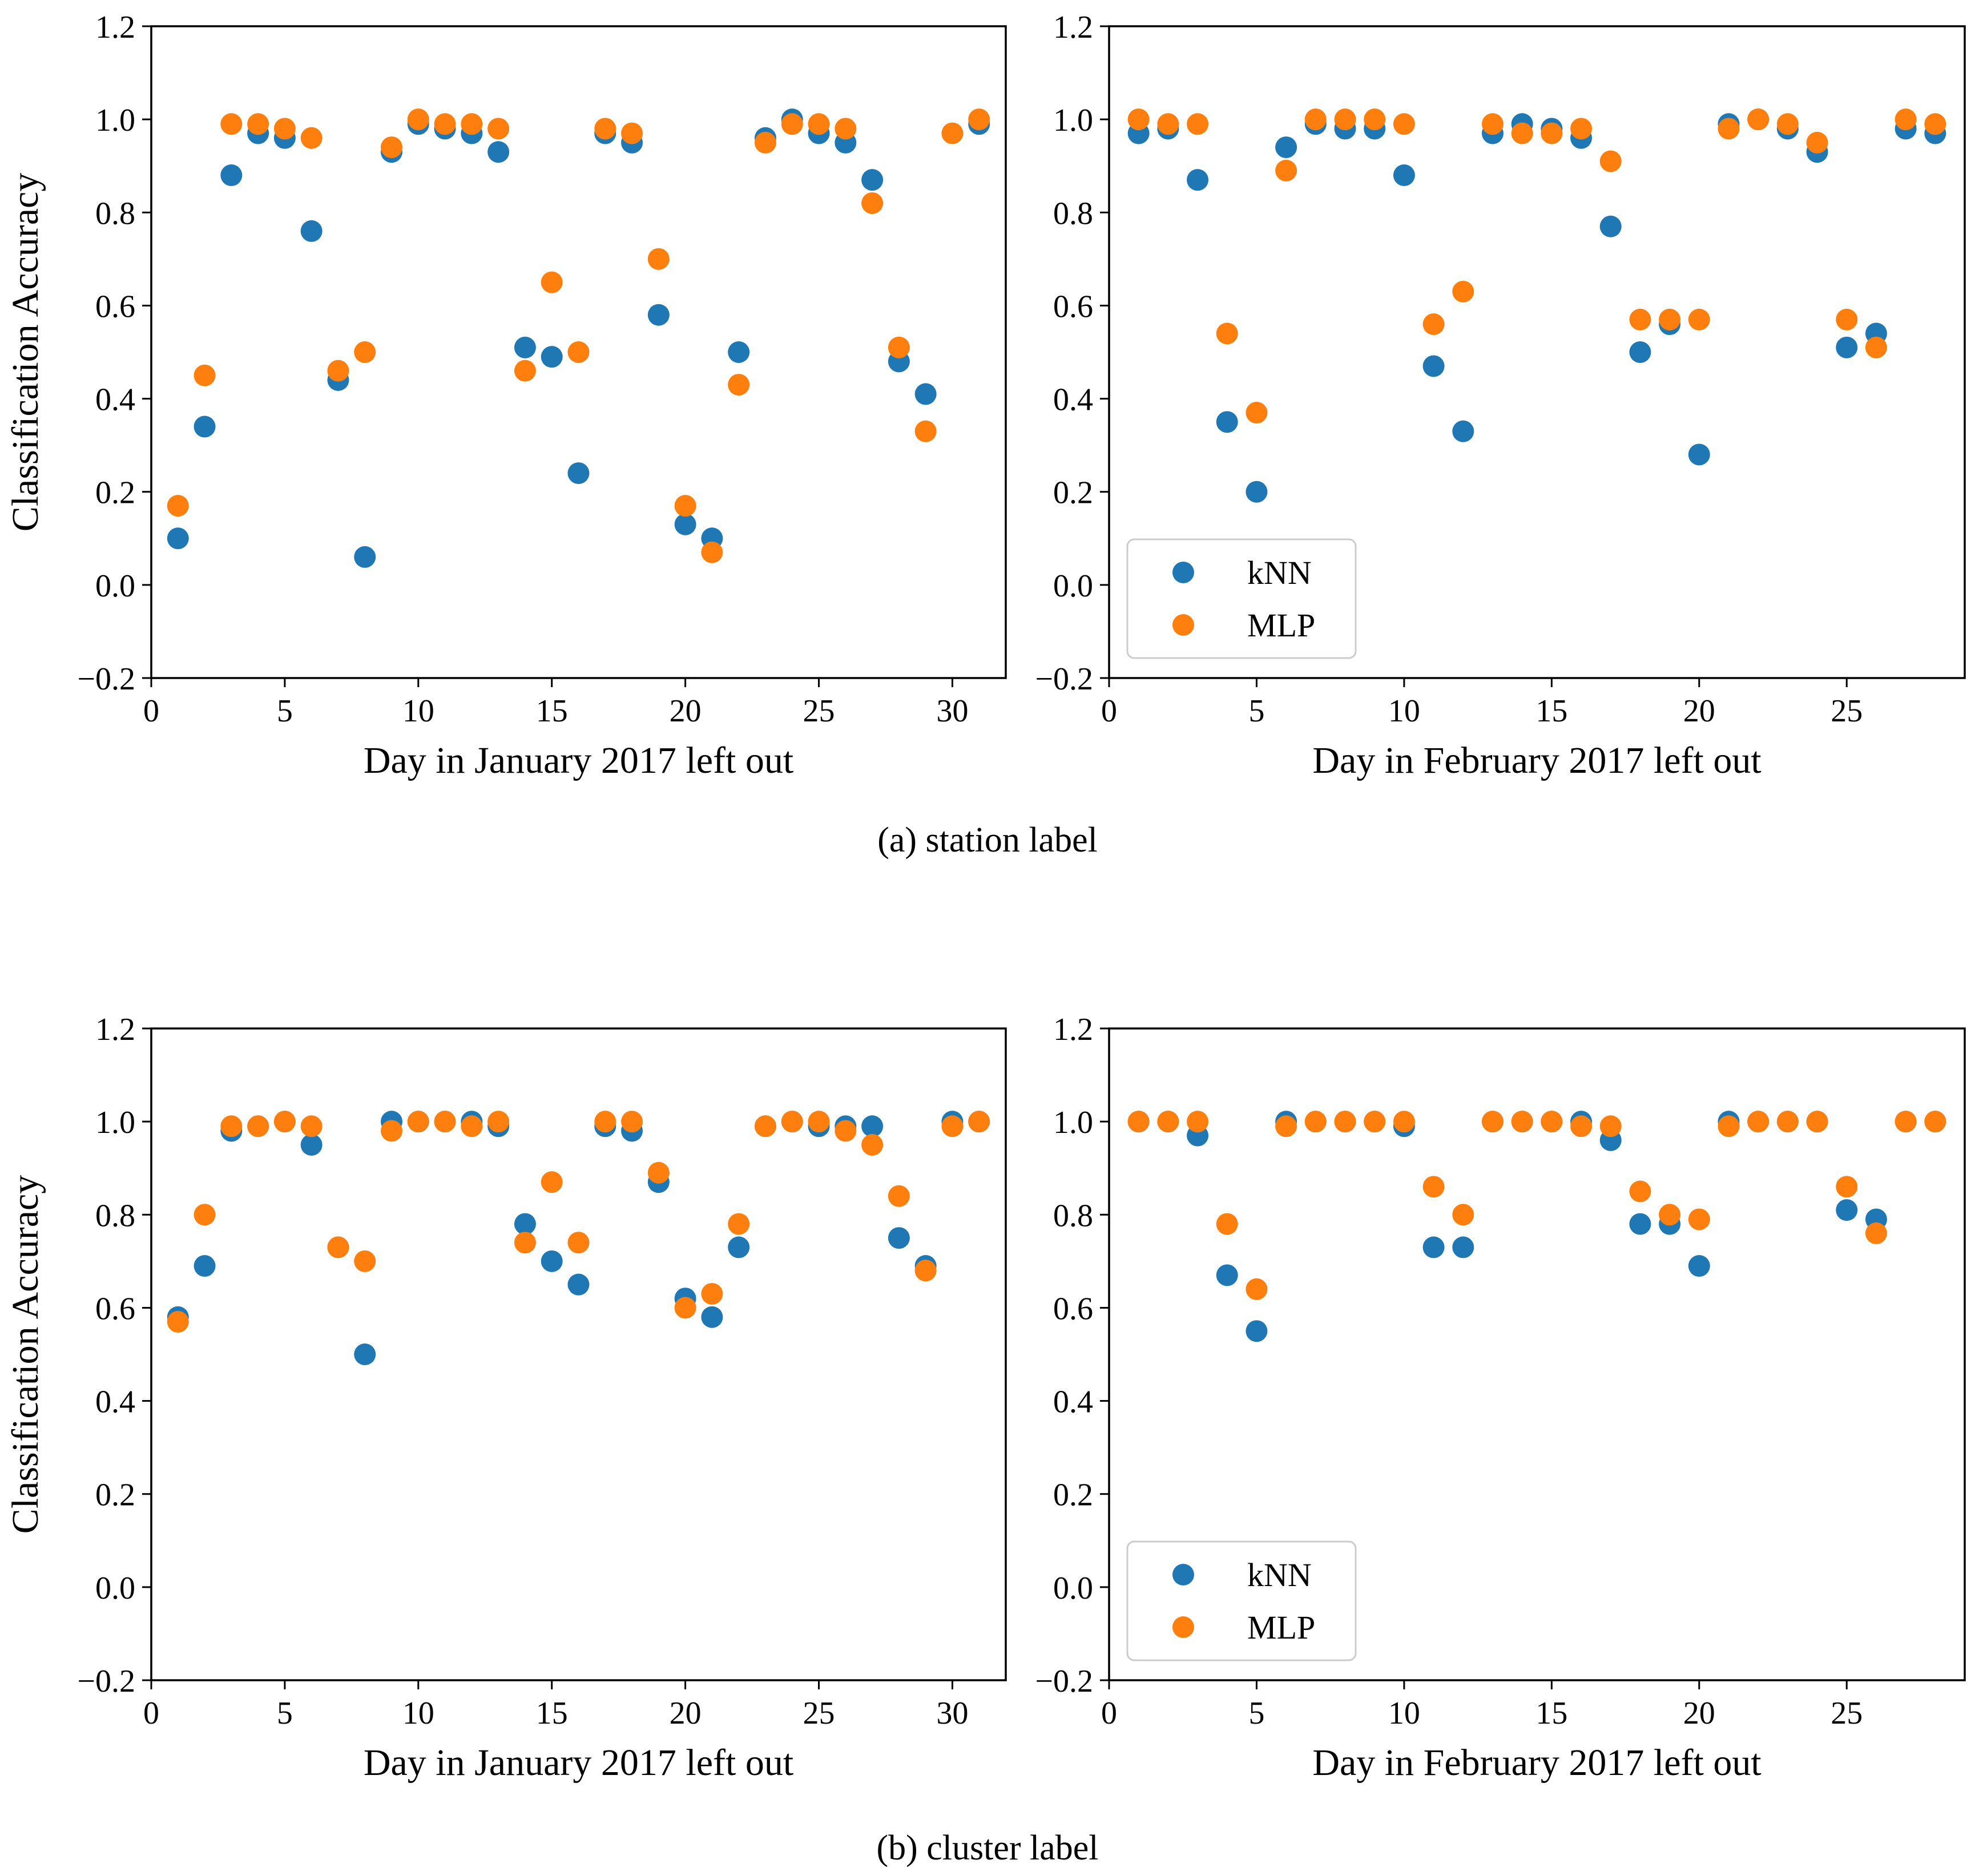 This screenshot has width=1975, height=1876. I want to click on knn-legend-marker, so click(1183, 572).